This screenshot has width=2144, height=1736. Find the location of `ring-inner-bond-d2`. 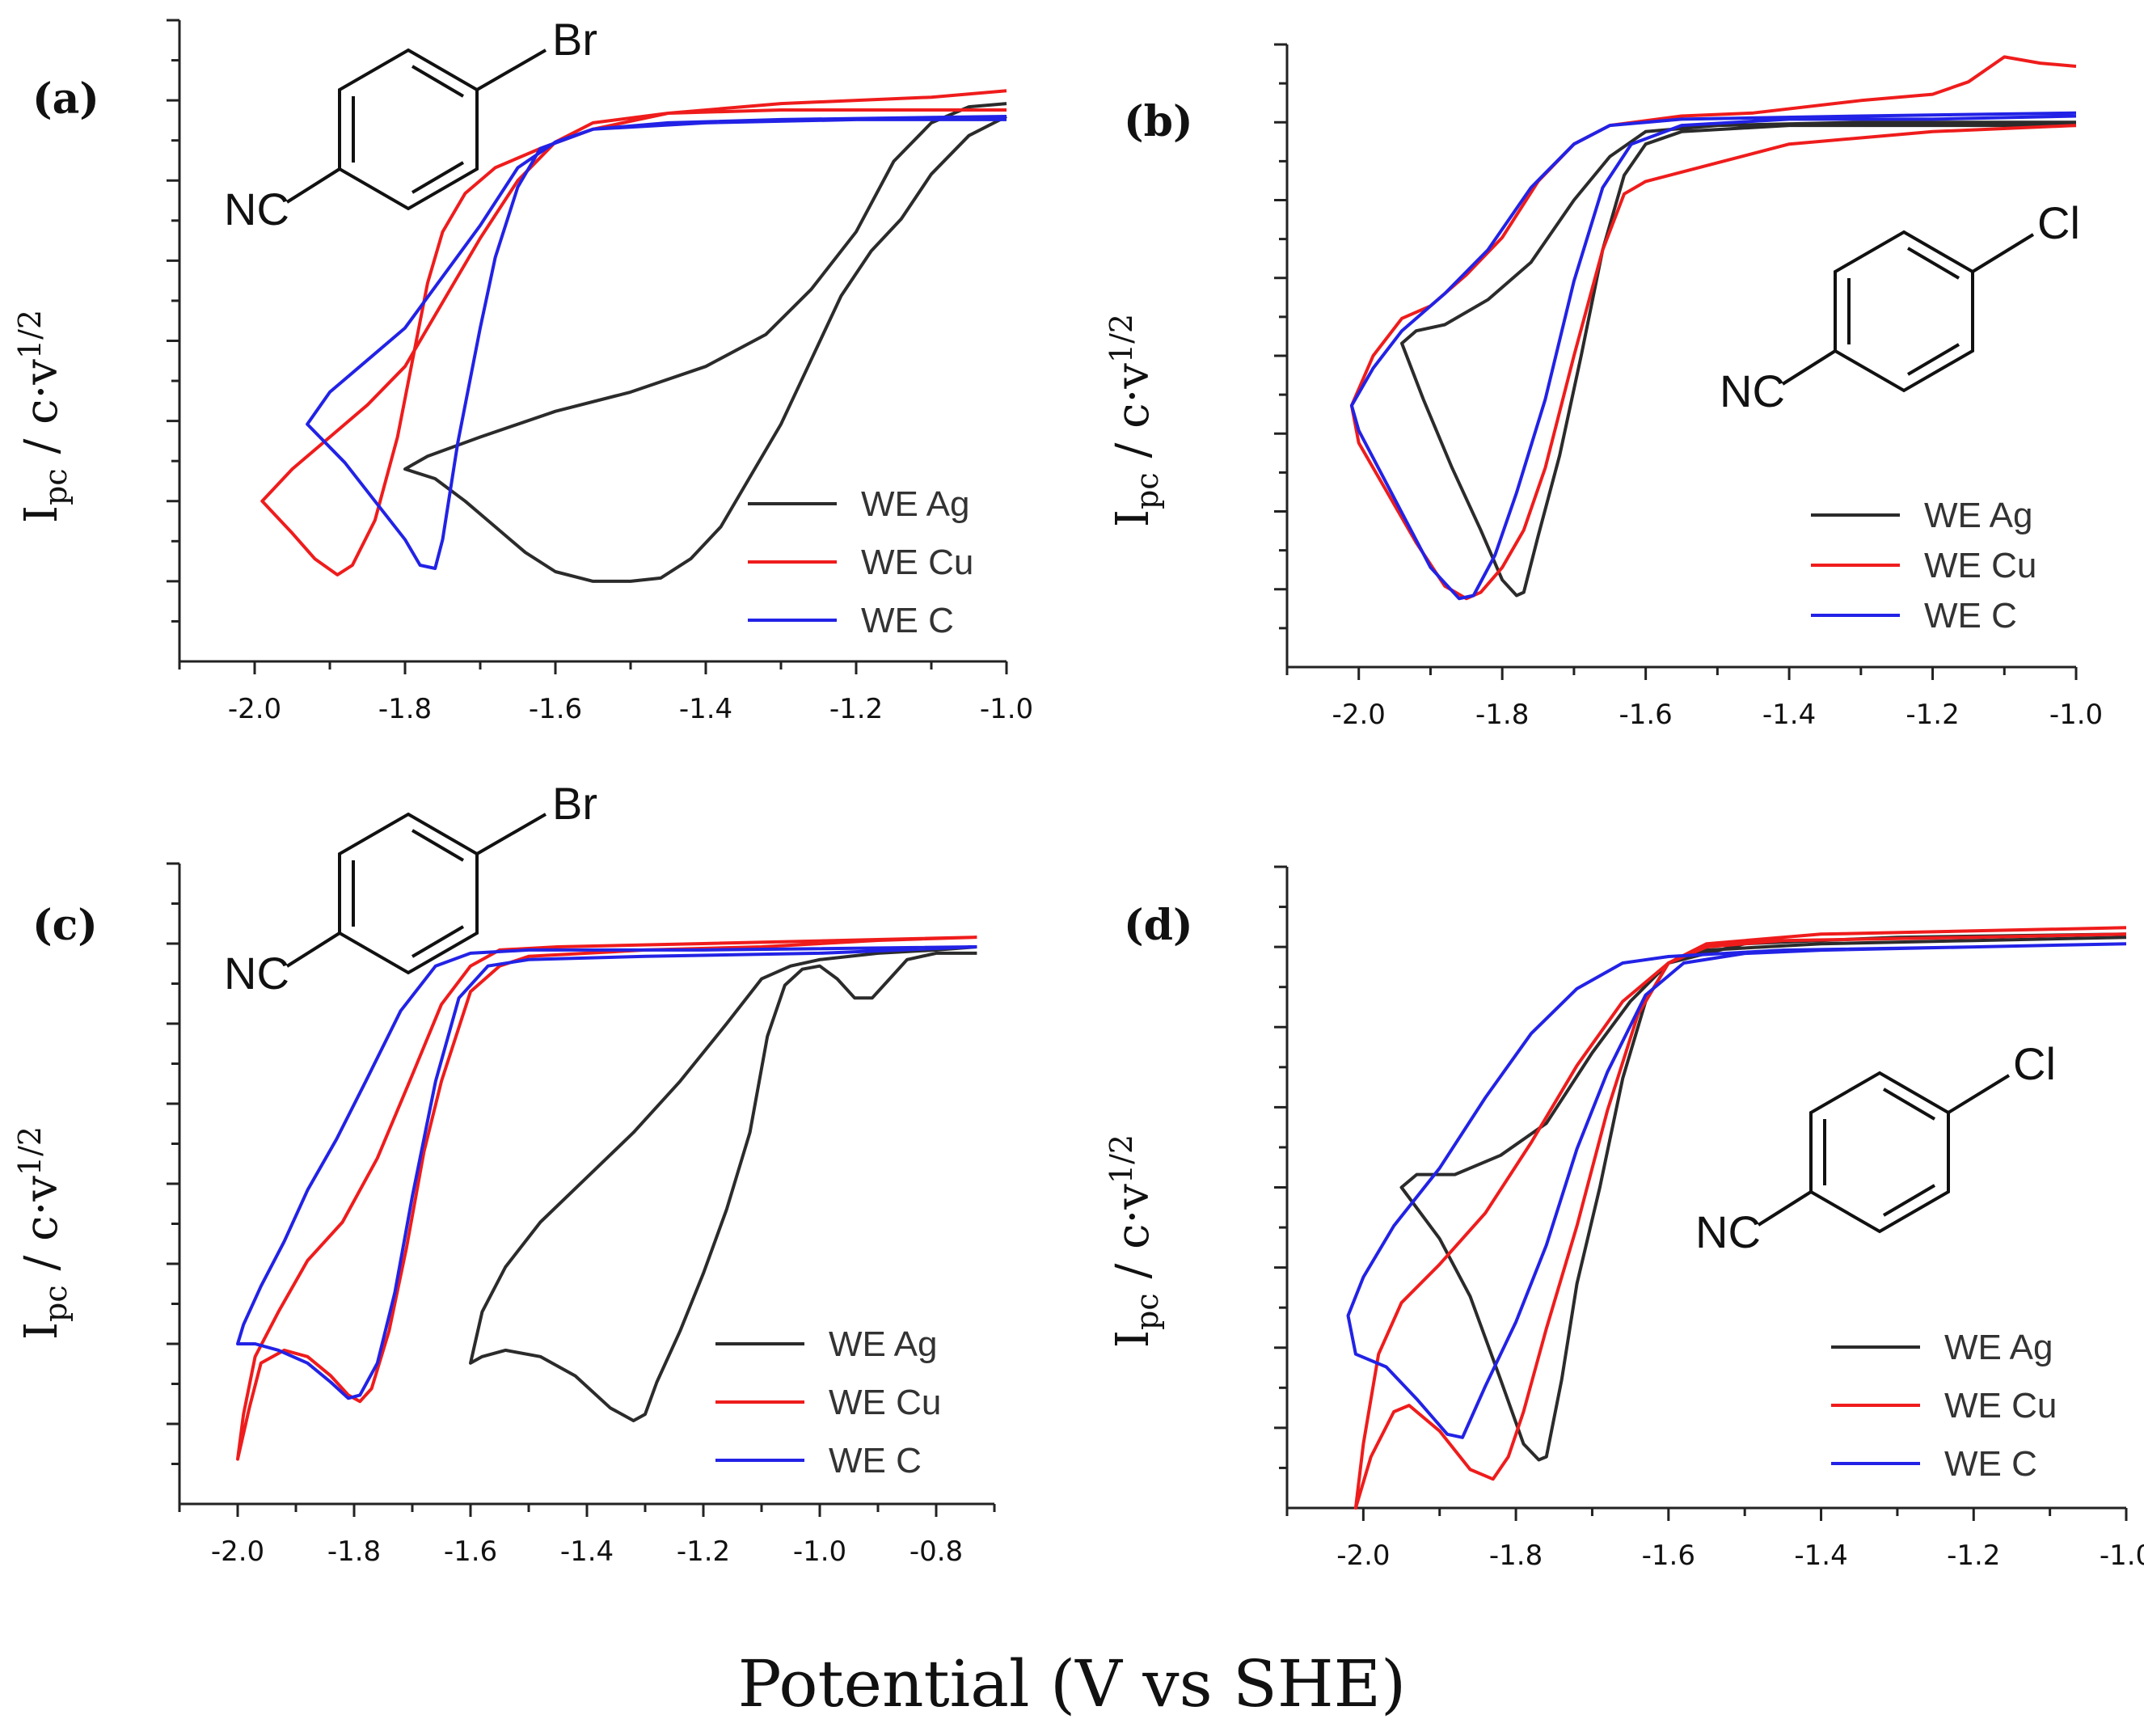

ring-inner-bond-d2 is located at coordinates (1909, 1200).